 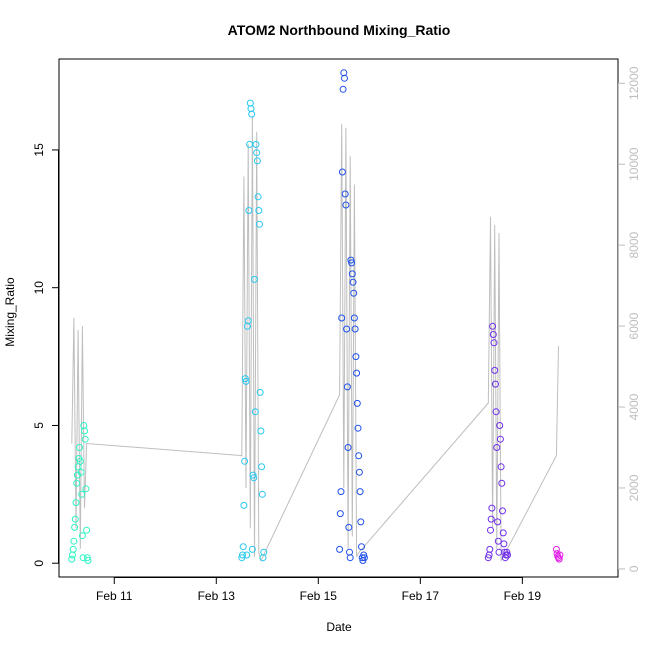 What do you see at coordinates (634, 164) in the screenshot?
I see `y2-tick-label: 10000` at bounding box center [634, 164].